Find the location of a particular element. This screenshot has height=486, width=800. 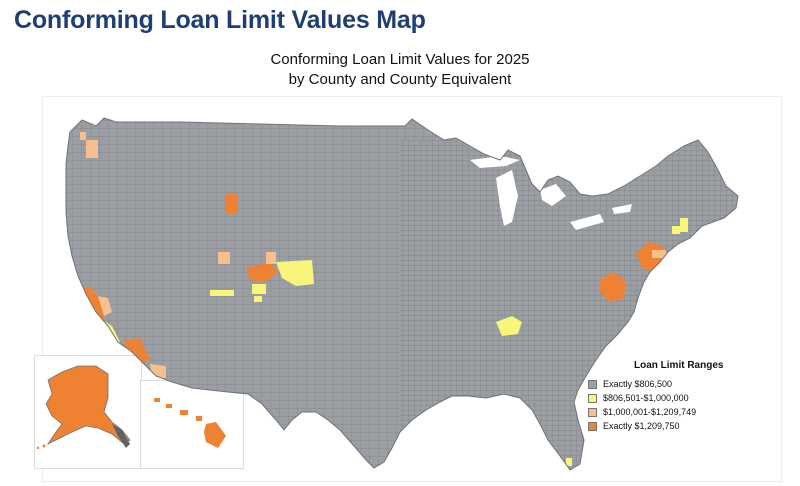

legend-item-exactly-1209750: Exactly $1,209,750 is located at coordinates (673, 426).